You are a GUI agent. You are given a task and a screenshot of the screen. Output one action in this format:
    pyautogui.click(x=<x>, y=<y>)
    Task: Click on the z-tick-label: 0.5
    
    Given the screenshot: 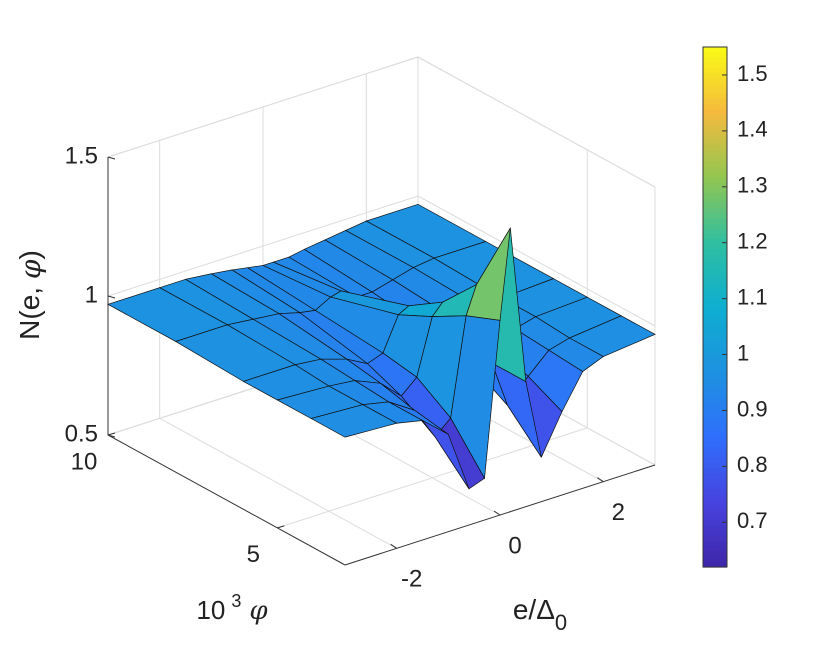 What is the action you would take?
    pyautogui.click(x=81, y=433)
    